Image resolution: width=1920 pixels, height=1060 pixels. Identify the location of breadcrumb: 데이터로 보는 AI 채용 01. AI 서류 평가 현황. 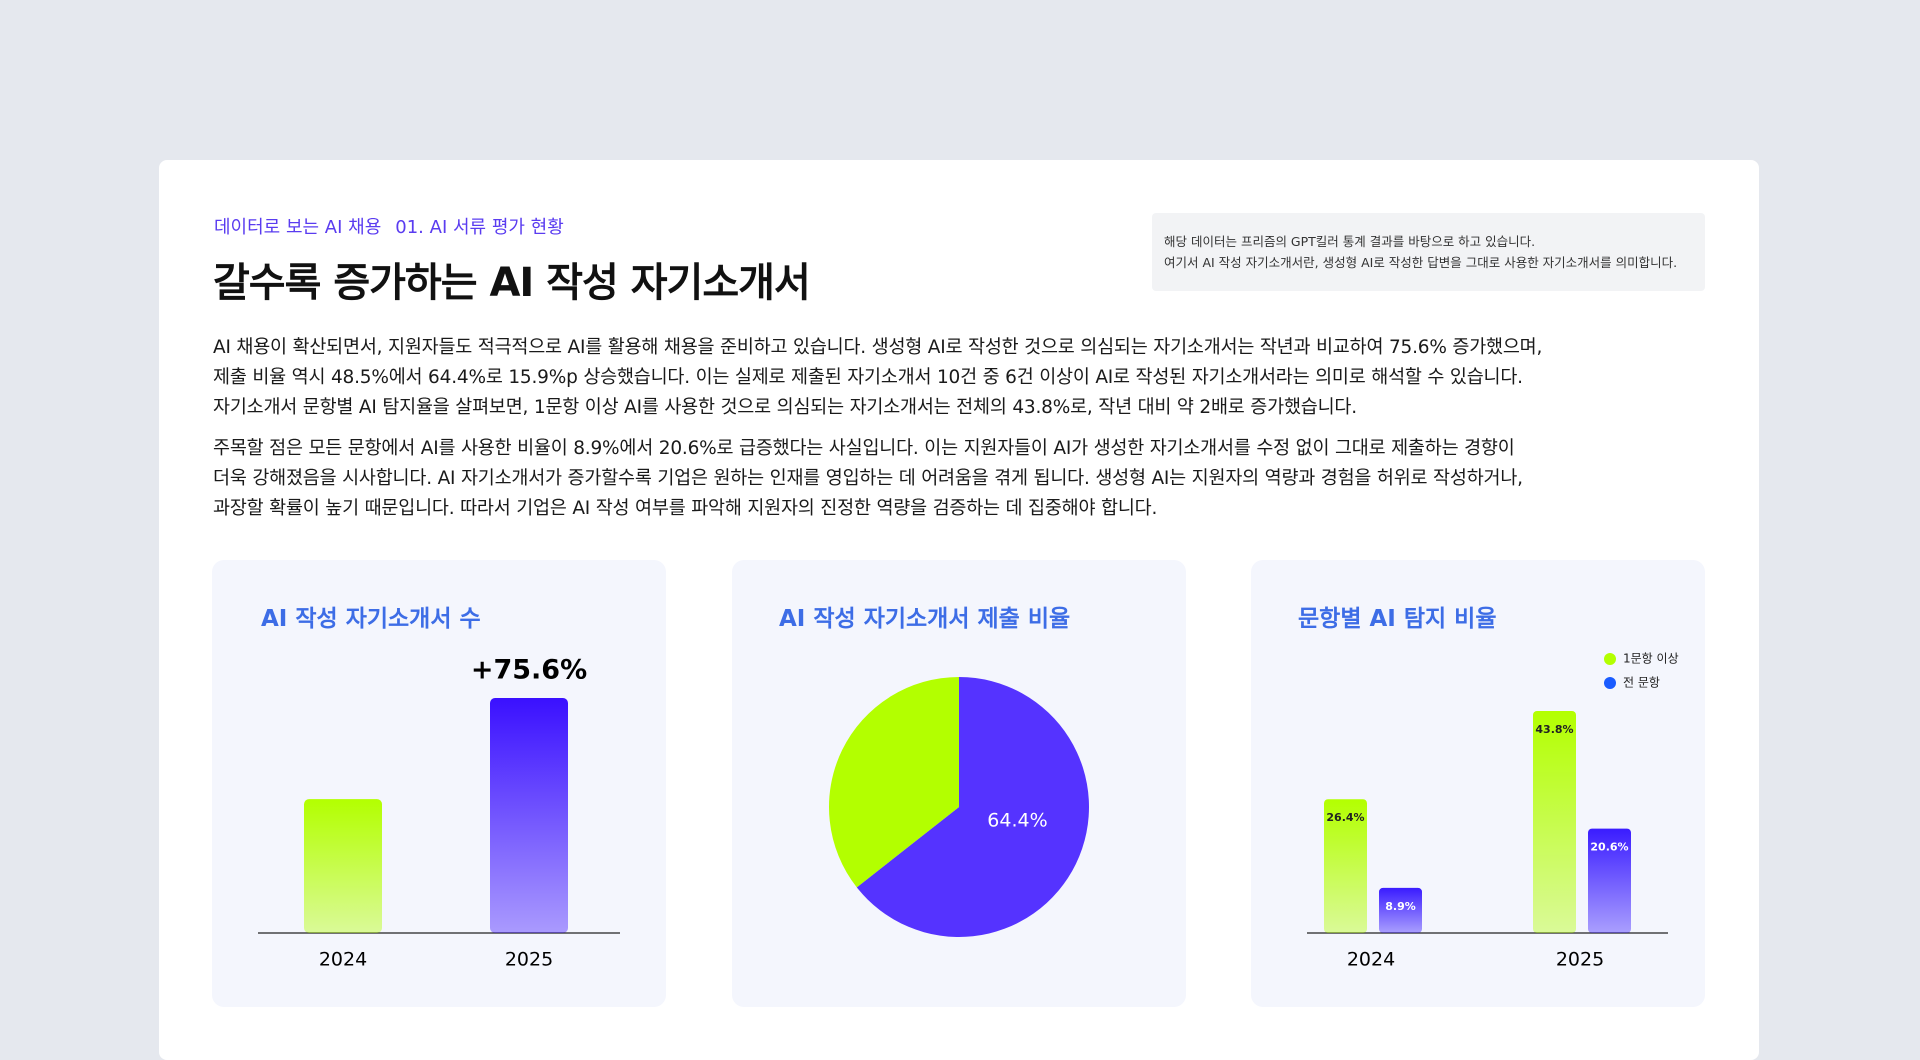
(389, 226).